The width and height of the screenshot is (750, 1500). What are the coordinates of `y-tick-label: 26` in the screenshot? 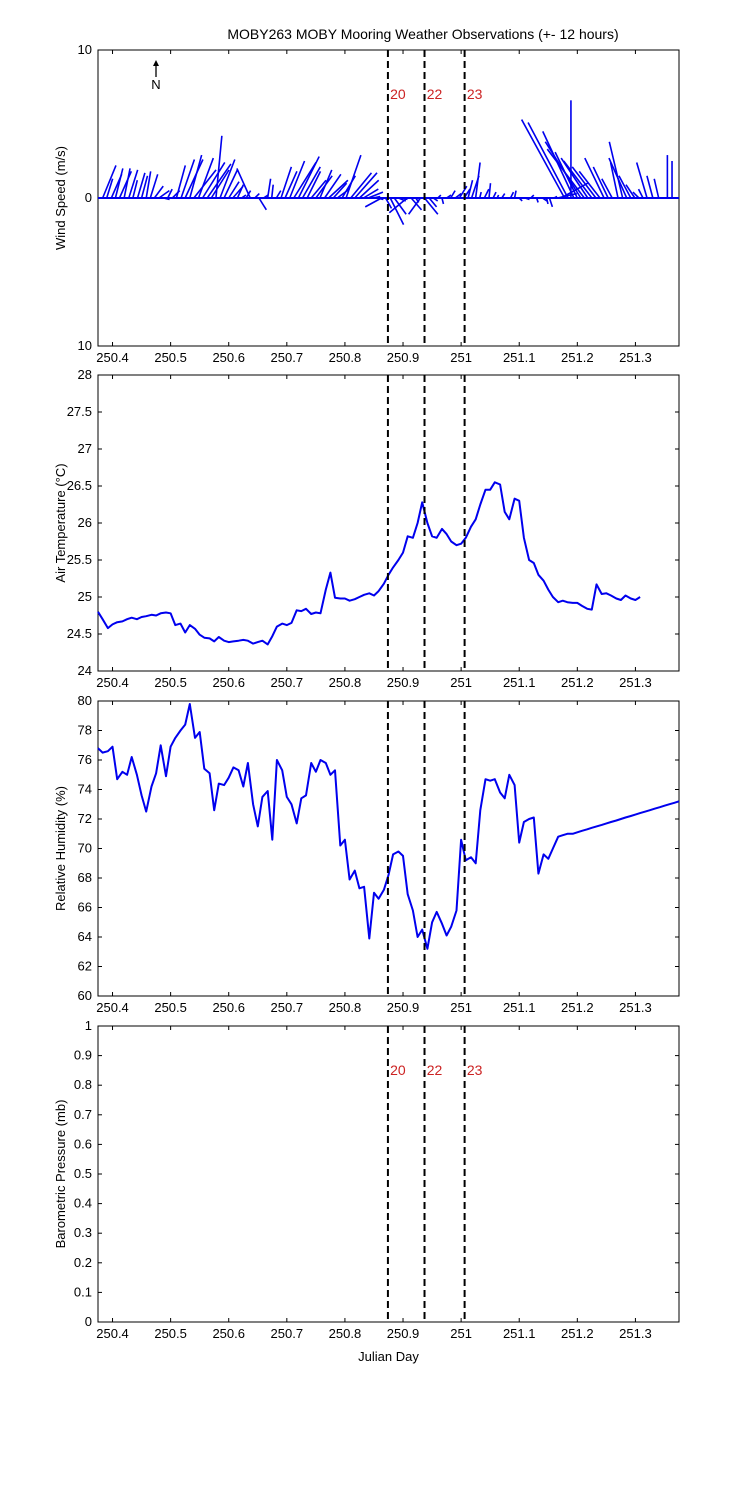 It's located at (85, 522).